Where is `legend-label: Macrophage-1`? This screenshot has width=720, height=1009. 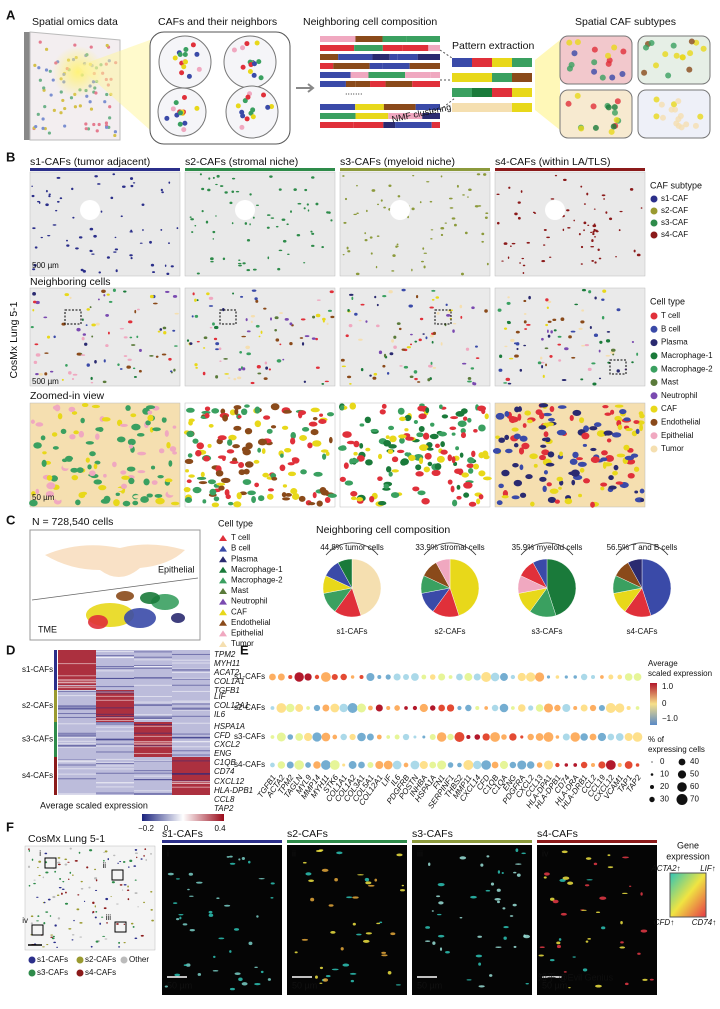 legend-label: Macrophage-1 is located at coordinates (257, 569).